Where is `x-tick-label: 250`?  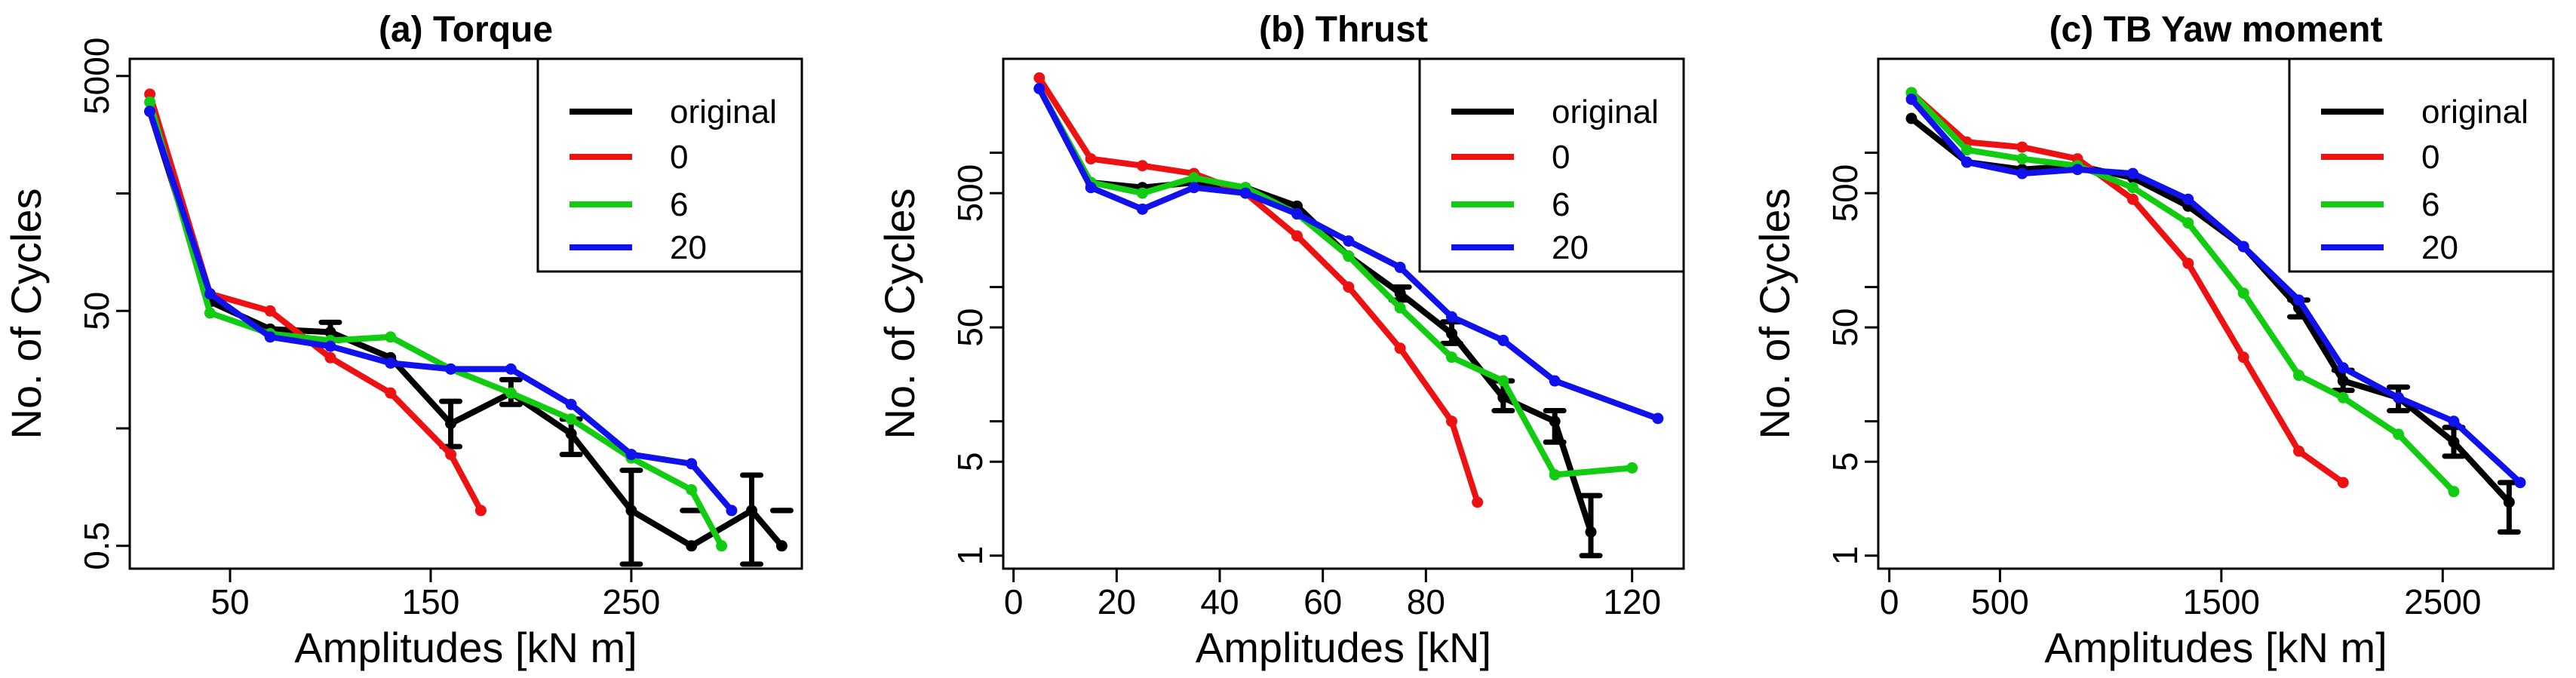
x-tick-label: 250 is located at coordinates (632, 601).